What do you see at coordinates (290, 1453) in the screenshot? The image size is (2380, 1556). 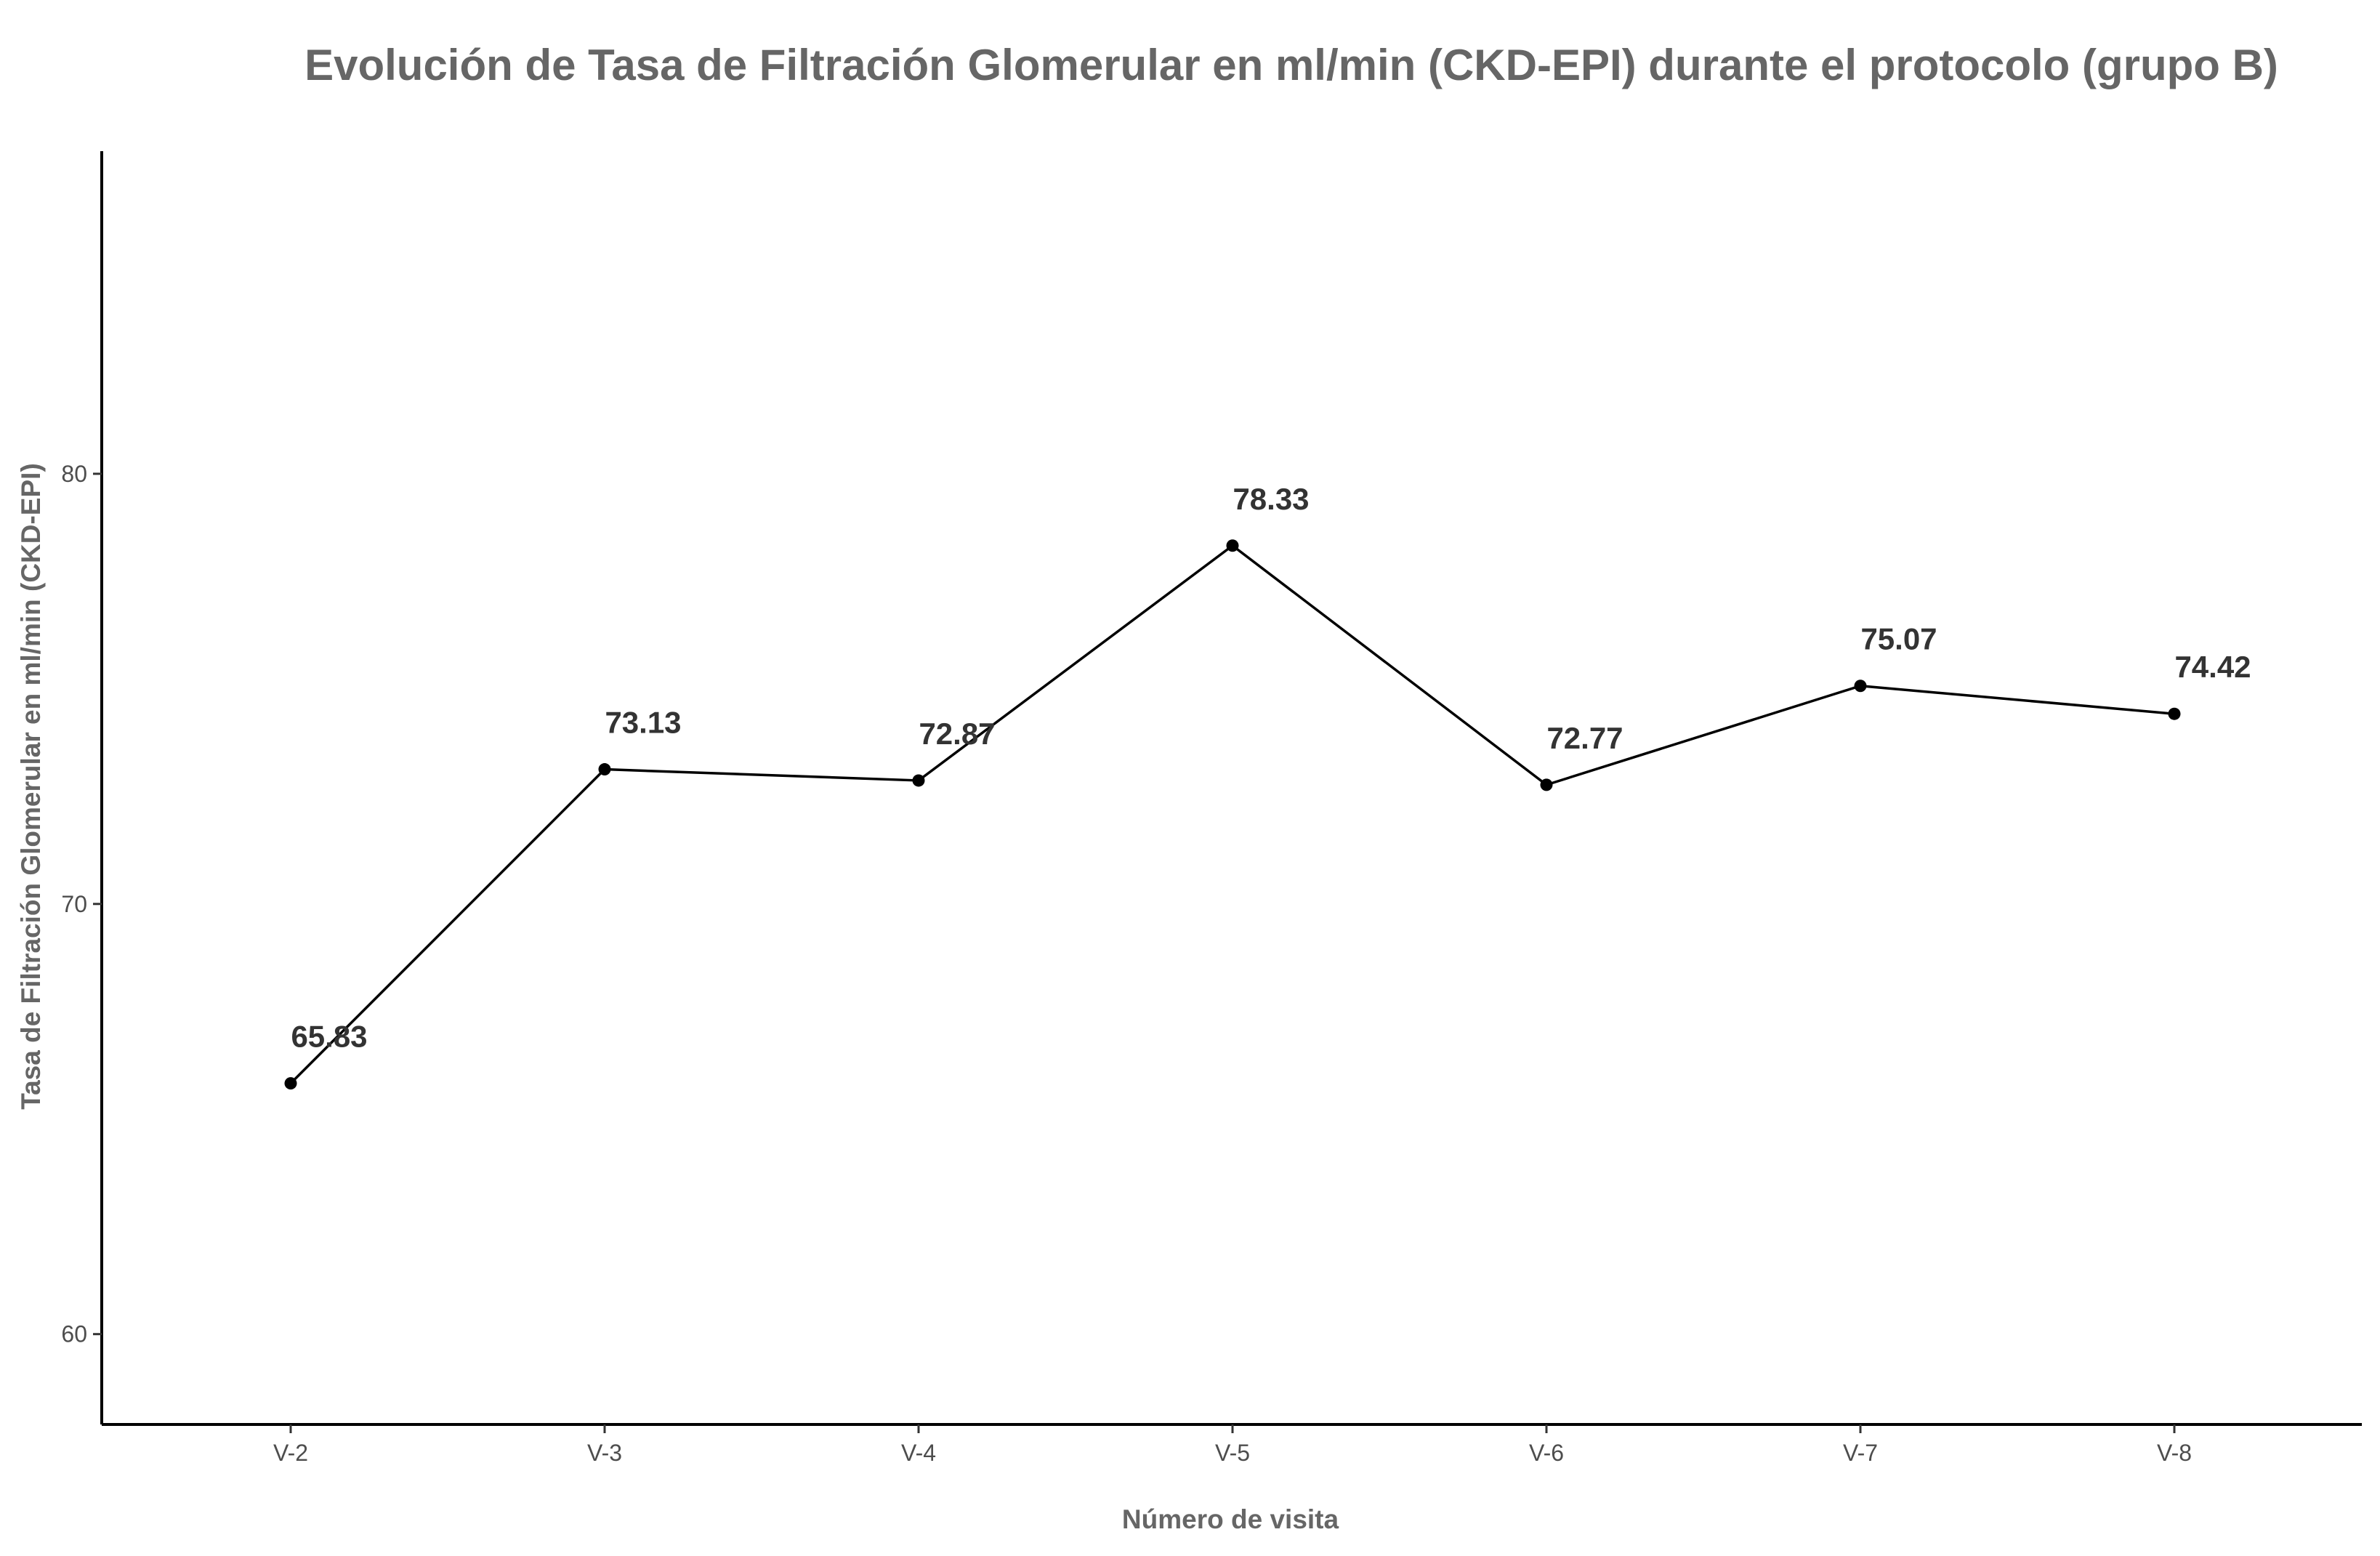 I see `x-tick-label: V-2` at bounding box center [290, 1453].